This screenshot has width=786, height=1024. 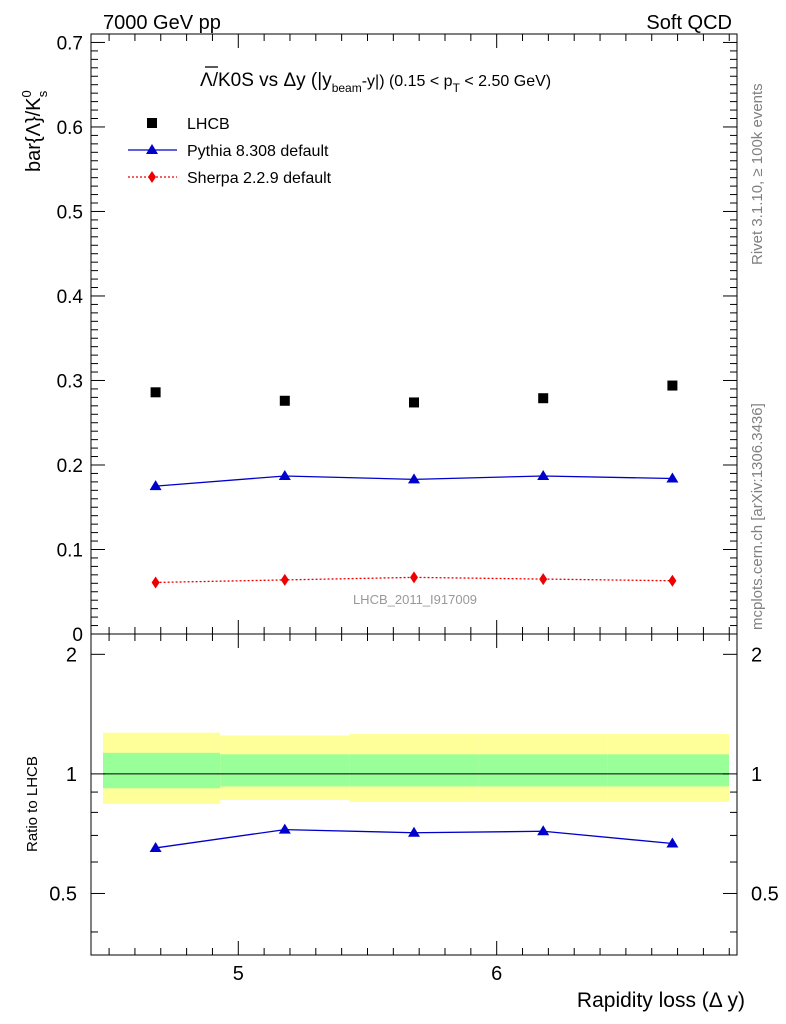 What do you see at coordinates (32, 804) in the screenshot?
I see `ratio-ylabel: Ratio to LHCB` at bounding box center [32, 804].